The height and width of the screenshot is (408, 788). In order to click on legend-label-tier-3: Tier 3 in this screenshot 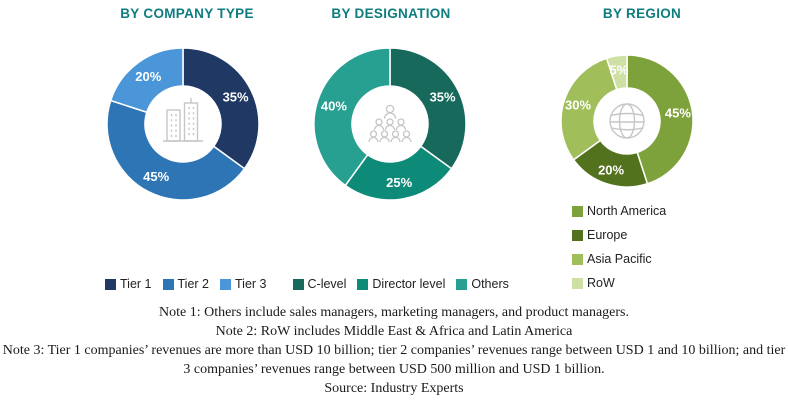, I will do `click(251, 284)`.